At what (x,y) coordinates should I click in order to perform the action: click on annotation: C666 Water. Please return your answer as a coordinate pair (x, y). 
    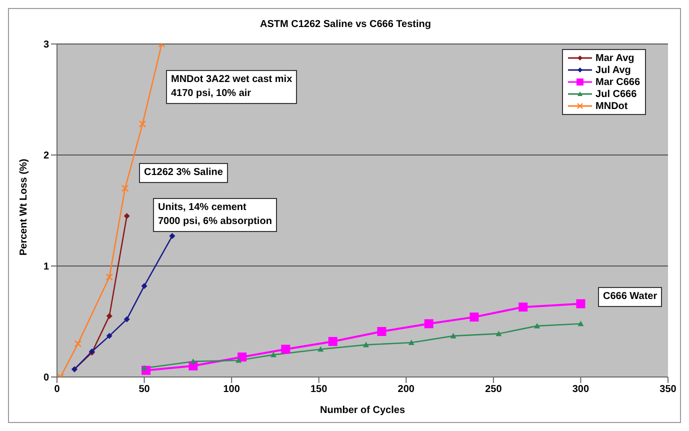
    Looking at the image, I should click on (630, 297).